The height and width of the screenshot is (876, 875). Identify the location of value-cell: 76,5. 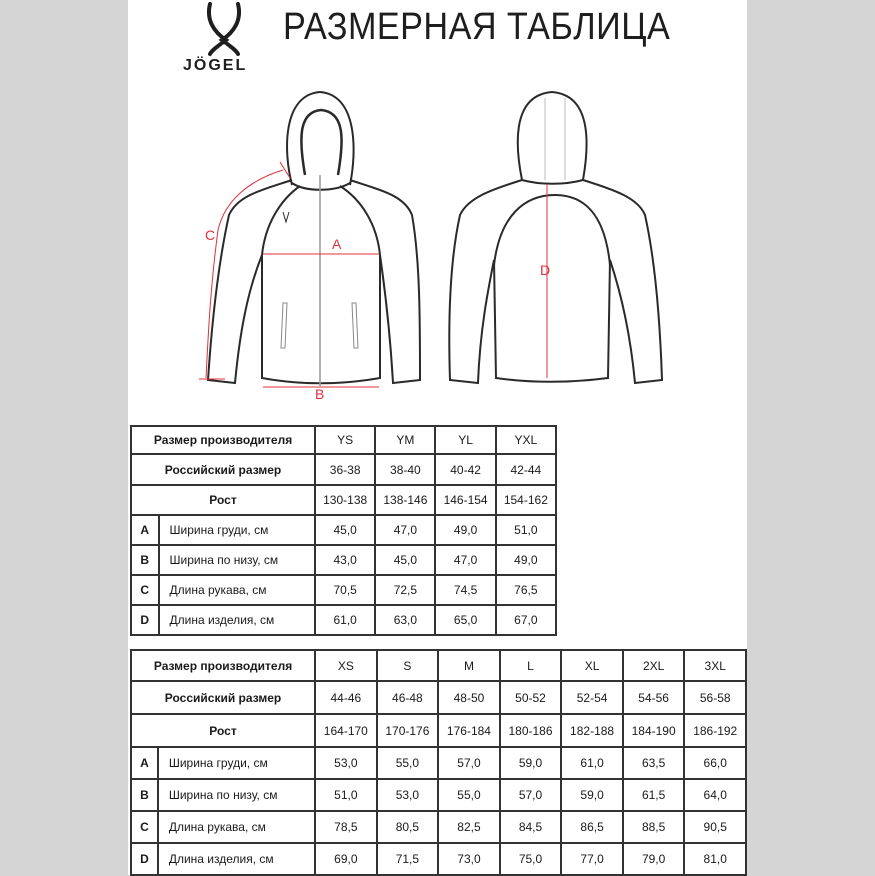
(526, 590).